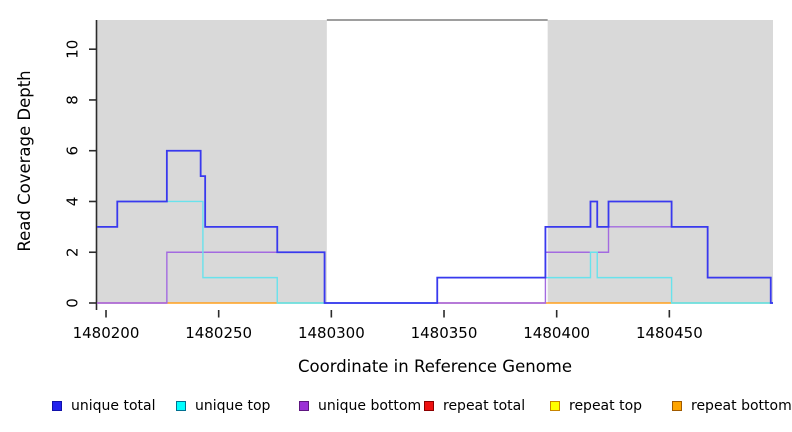 Image resolution: width=792 pixels, height=432 pixels. Describe the element at coordinates (218, 333) in the screenshot. I see `x-tick-label: 1480250` at that location.